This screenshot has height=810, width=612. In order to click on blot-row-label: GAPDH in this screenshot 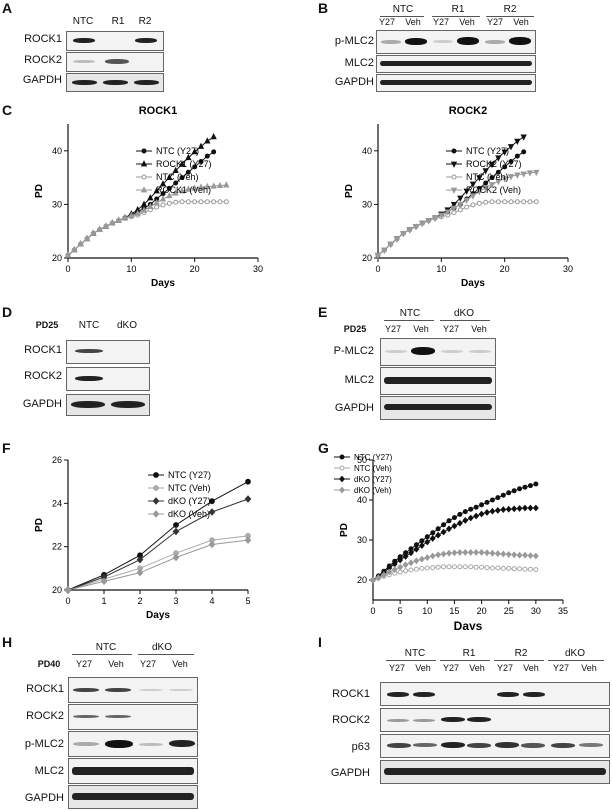, I will do `click(42, 80)`.